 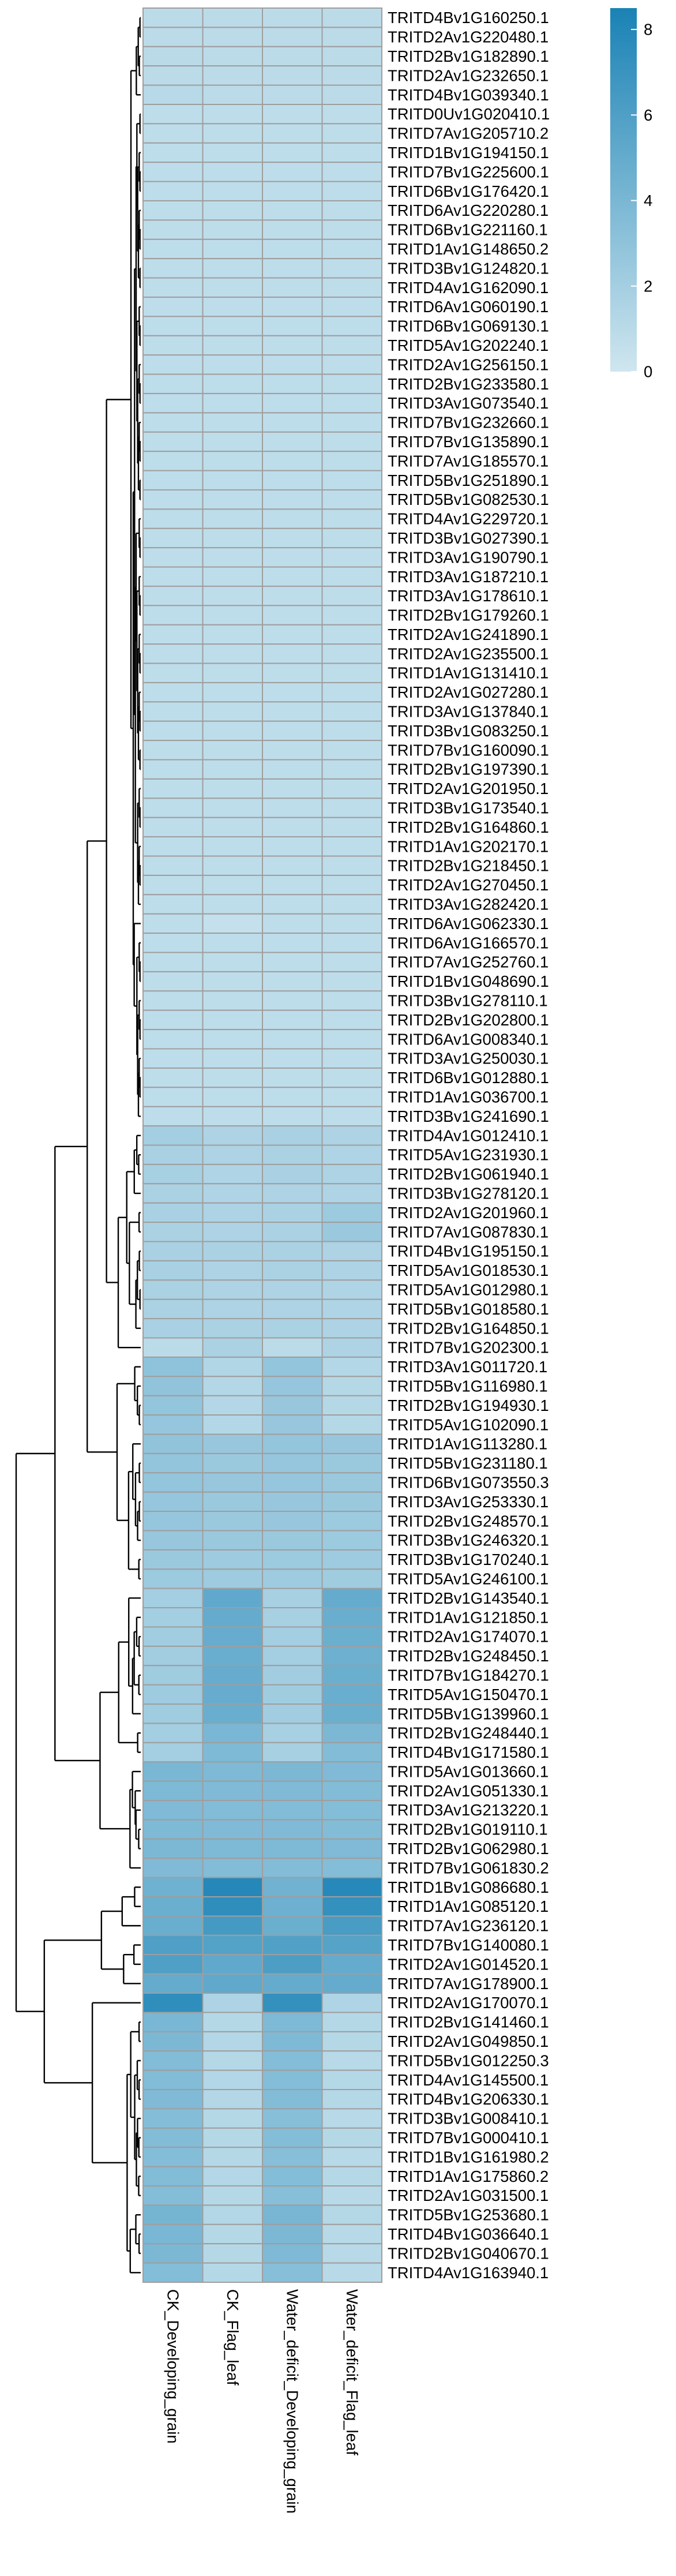 I want to click on row-label: TRITD3Bv1G241690.1, so click(x=468, y=1116).